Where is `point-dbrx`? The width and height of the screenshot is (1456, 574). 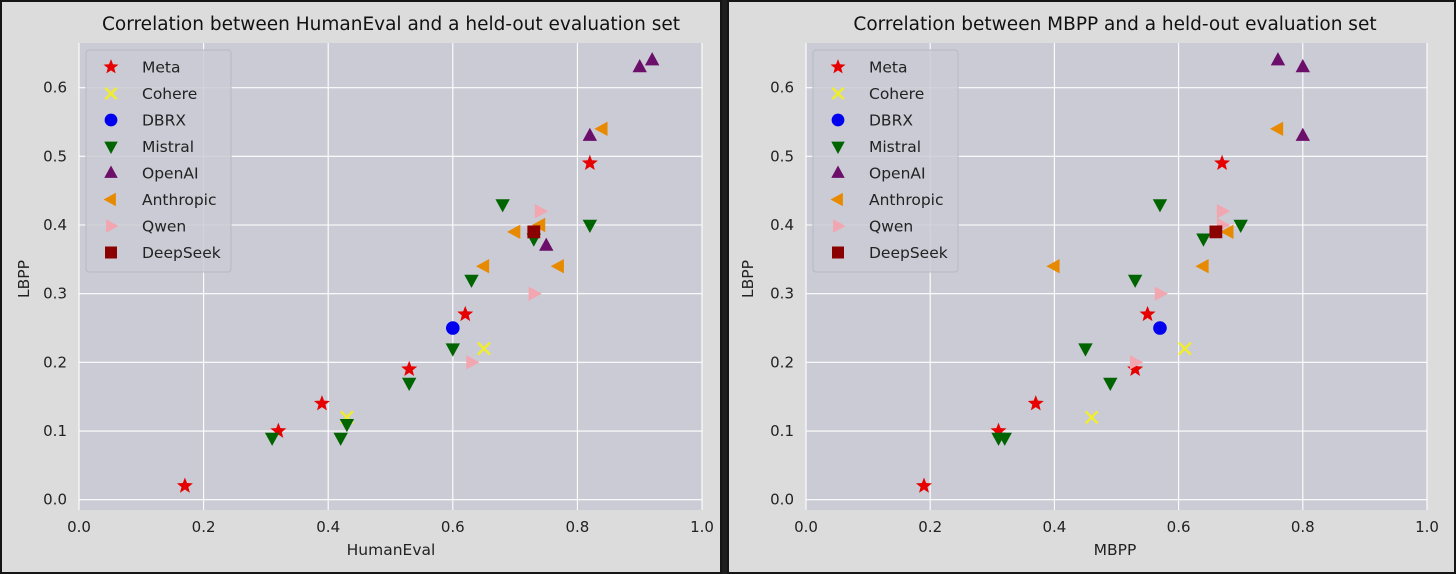
point-dbrx is located at coordinates (1160, 328).